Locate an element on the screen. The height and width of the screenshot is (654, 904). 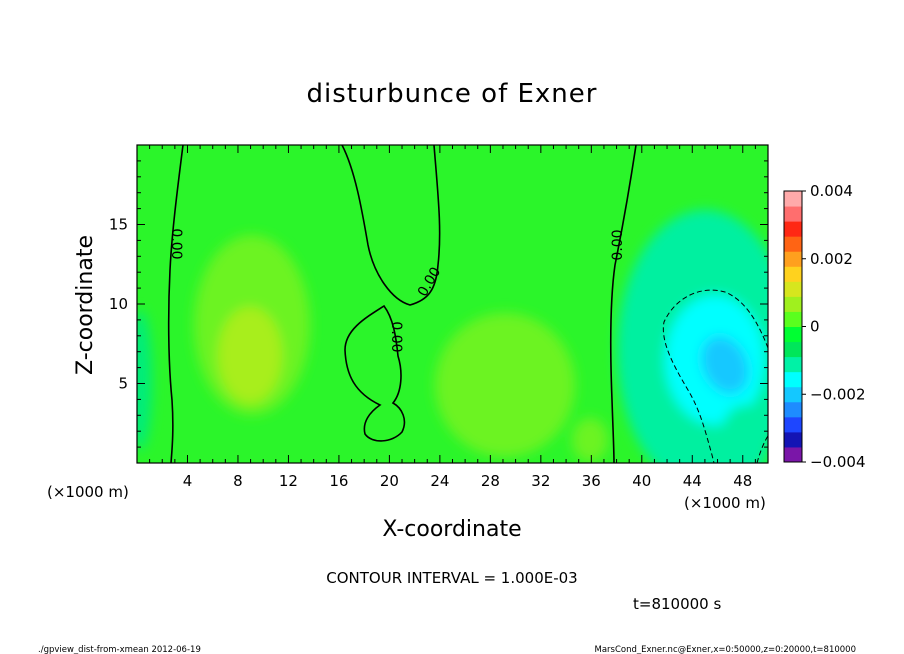
contour-line-lower is located at coordinates (375, 373).